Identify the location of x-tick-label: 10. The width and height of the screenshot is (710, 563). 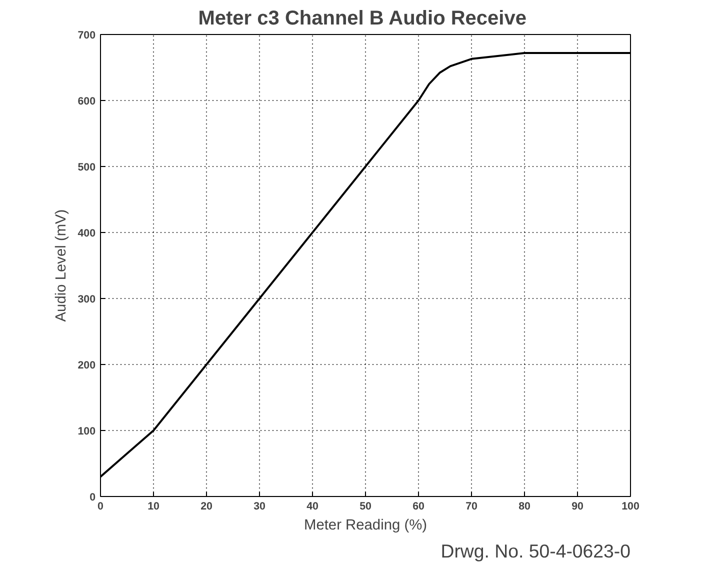
(154, 506).